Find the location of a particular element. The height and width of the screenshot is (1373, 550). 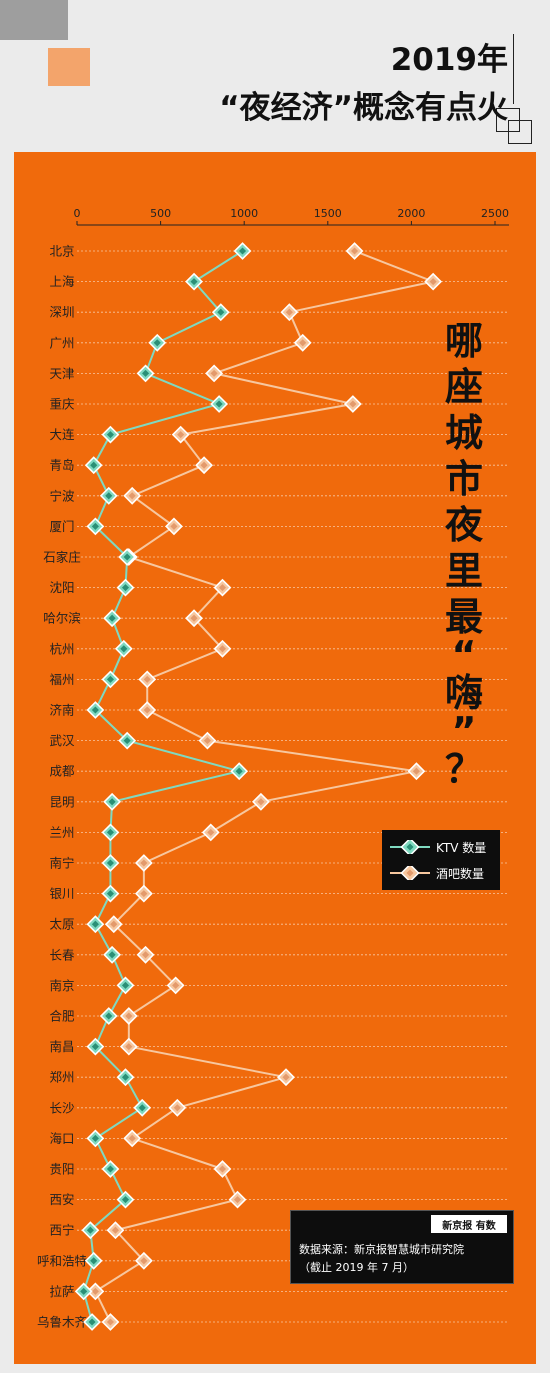

legend-item-bar: 酒吧数量 is located at coordinates (437, 873).